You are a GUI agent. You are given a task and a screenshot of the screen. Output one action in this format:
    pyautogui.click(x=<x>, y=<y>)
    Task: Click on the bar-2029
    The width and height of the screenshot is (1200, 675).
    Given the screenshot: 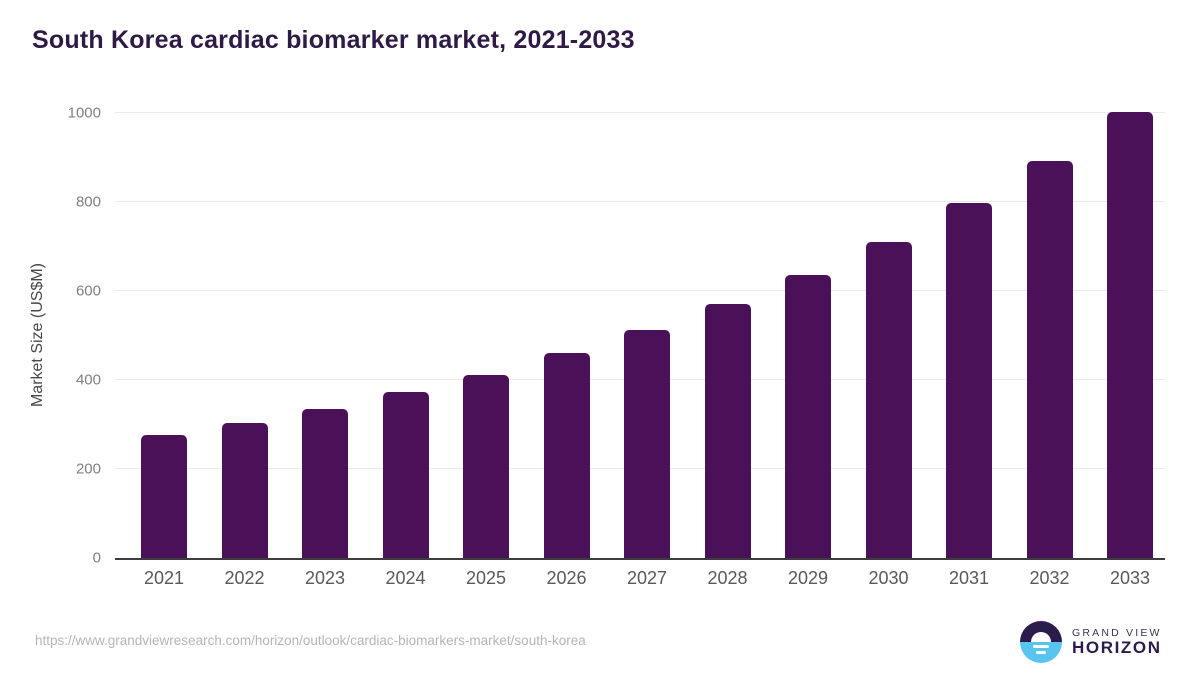 What is the action you would take?
    pyautogui.click(x=808, y=416)
    